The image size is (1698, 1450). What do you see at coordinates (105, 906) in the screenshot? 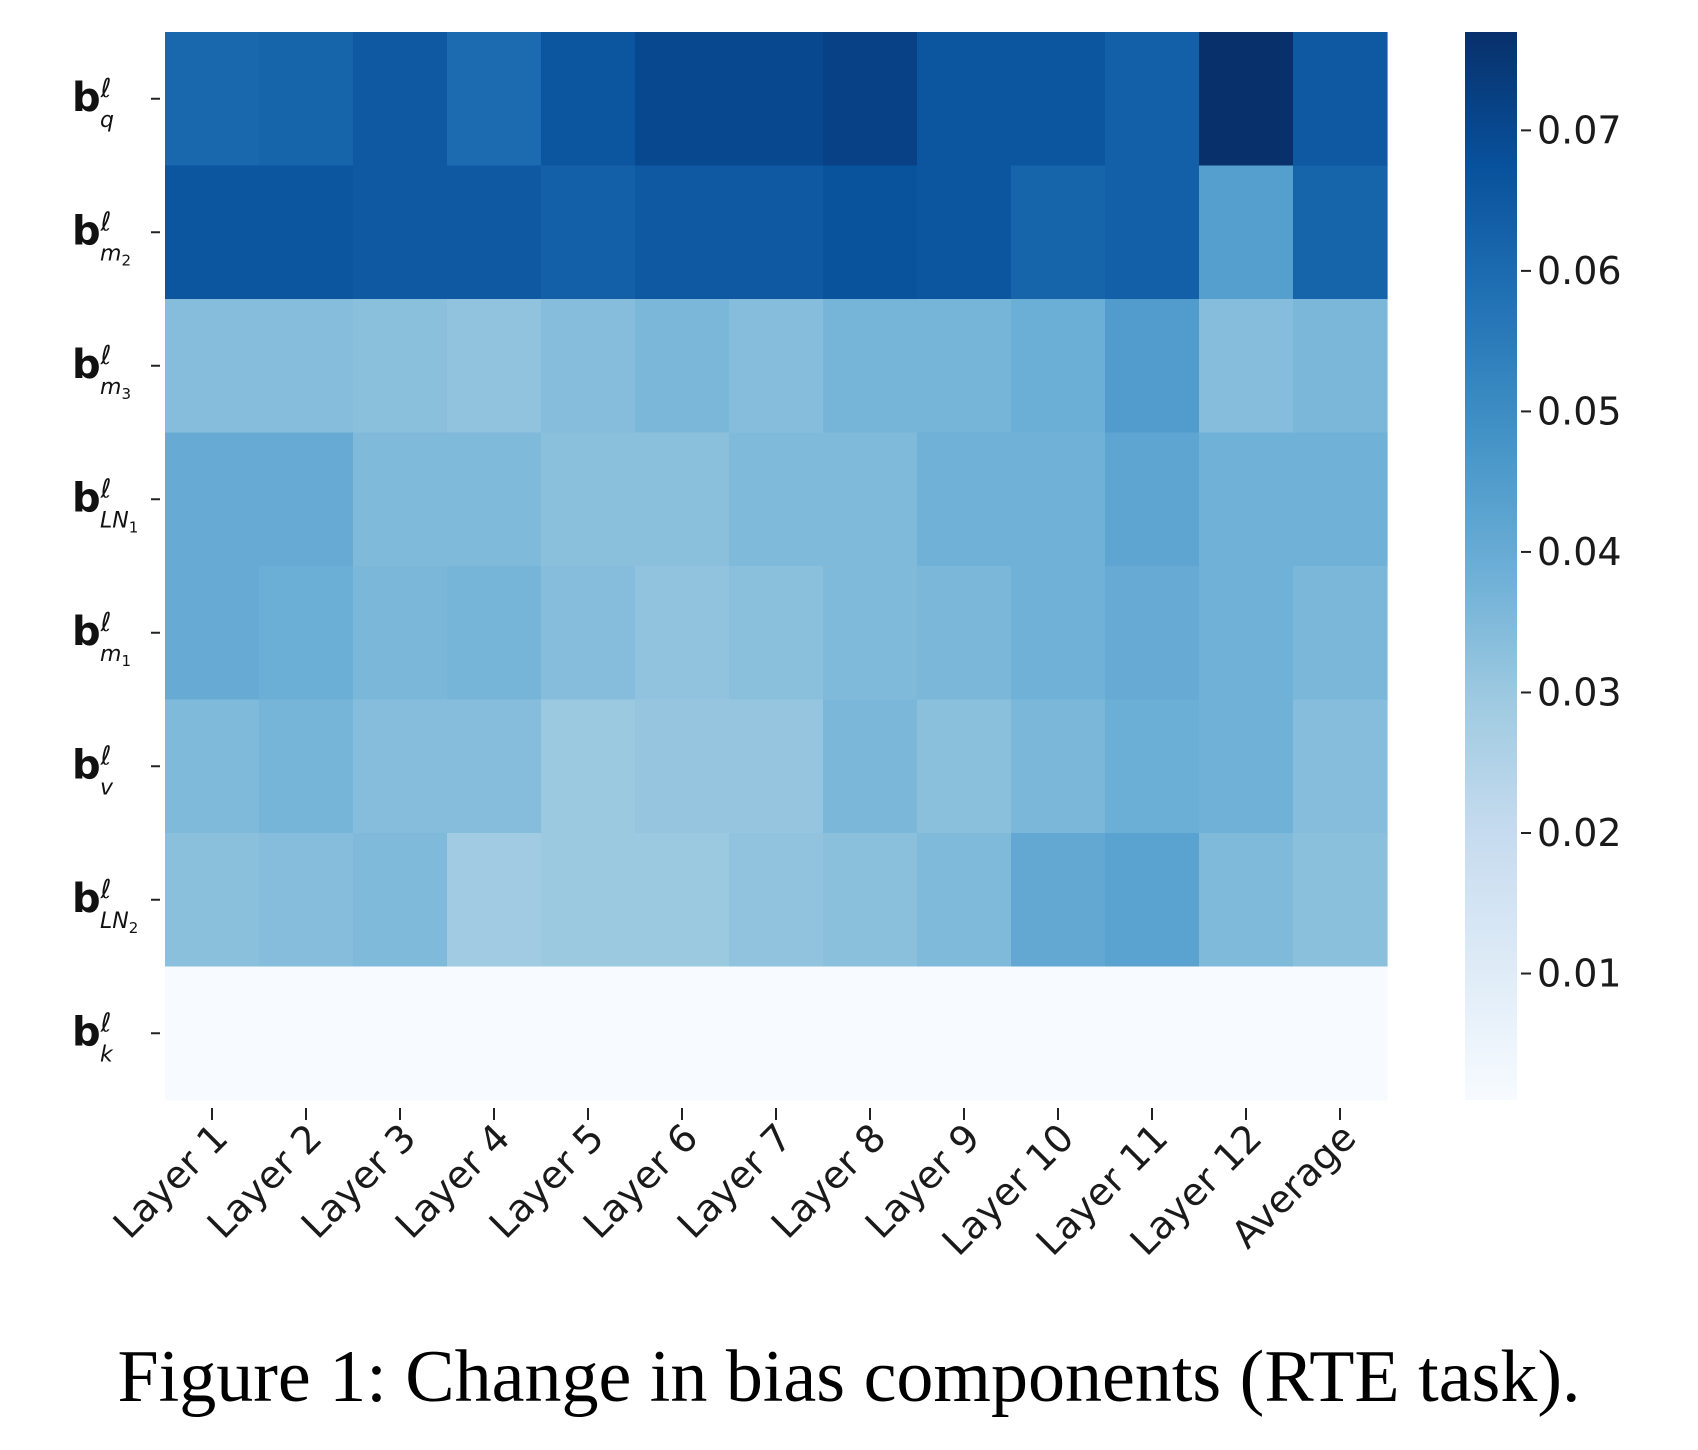
I see `y-tick-label: bℓ LN2` at bounding box center [105, 906].